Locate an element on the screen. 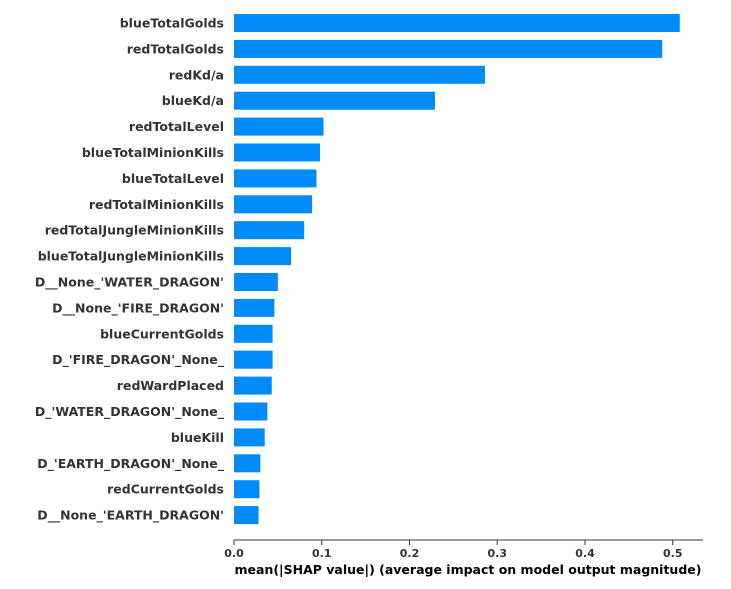 This screenshot has height=589, width=731. category-label: D__None_'FIRE_DRAGON' is located at coordinates (138, 308).